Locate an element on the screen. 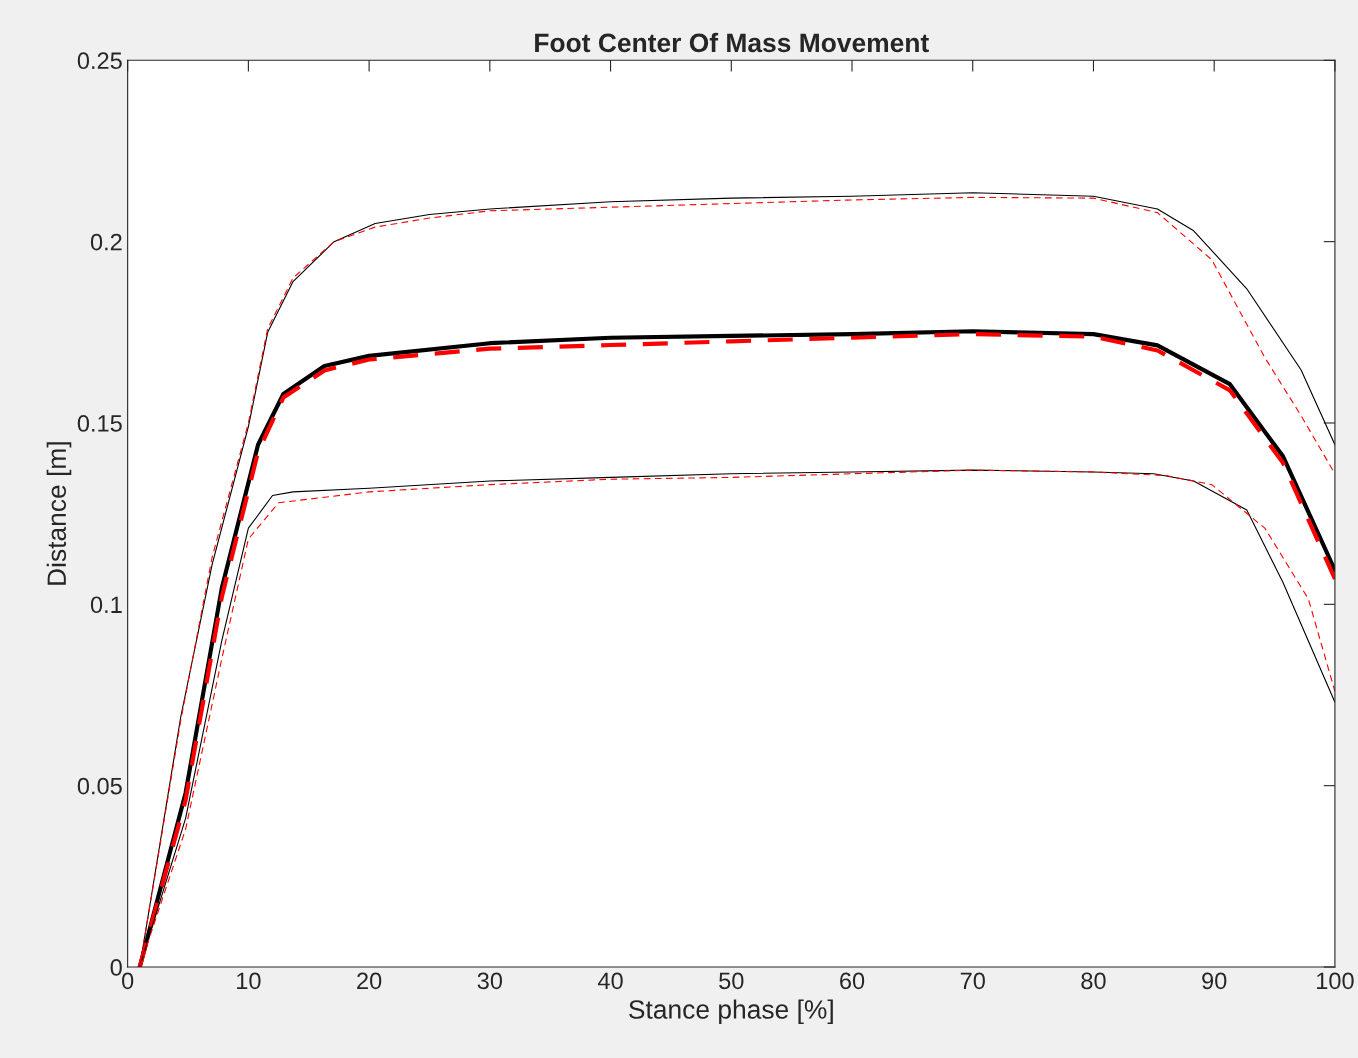  x-axis-title: Stance phase [%] is located at coordinates (731, 1012).